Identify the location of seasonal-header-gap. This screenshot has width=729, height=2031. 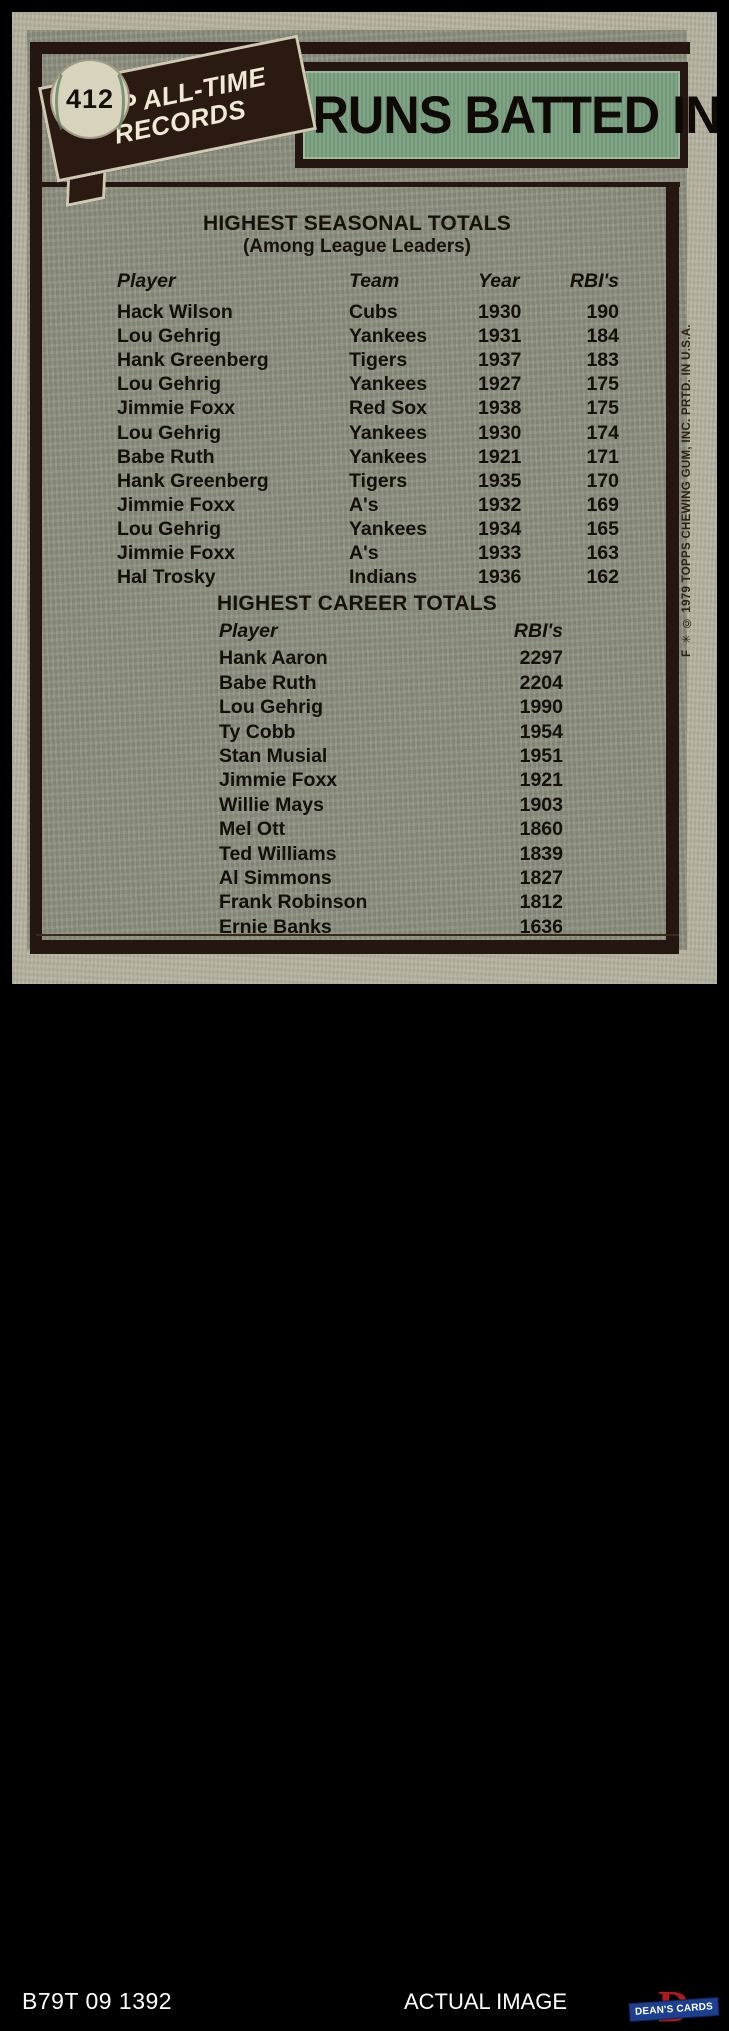
(372, 297).